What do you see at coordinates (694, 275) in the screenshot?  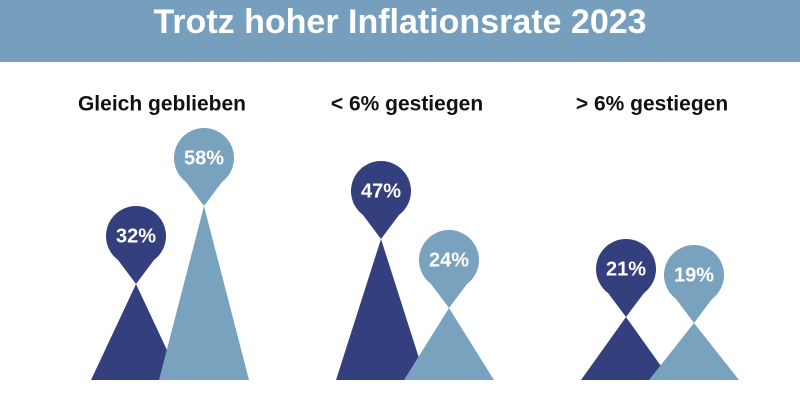 I see `value-label: 19%` at bounding box center [694, 275].